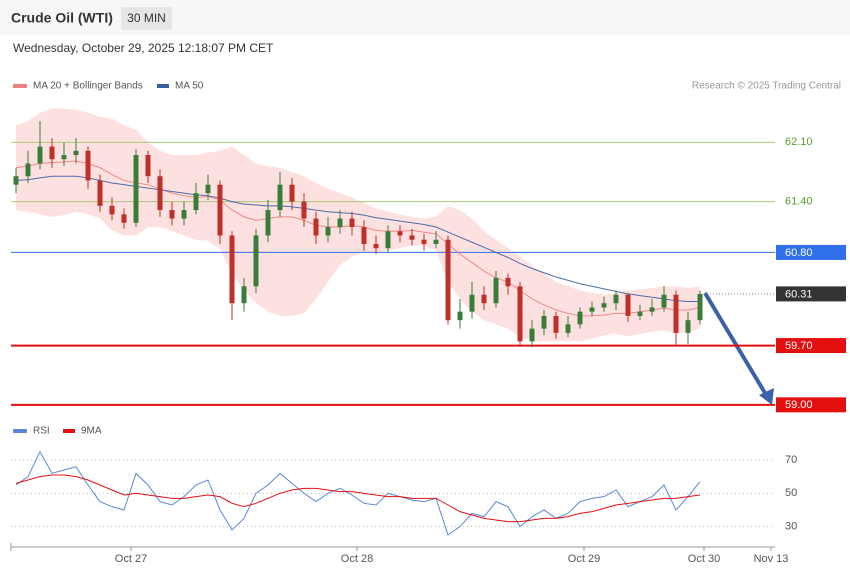  I want to click on x-tick-label: Nov 13, so click(771, 559).